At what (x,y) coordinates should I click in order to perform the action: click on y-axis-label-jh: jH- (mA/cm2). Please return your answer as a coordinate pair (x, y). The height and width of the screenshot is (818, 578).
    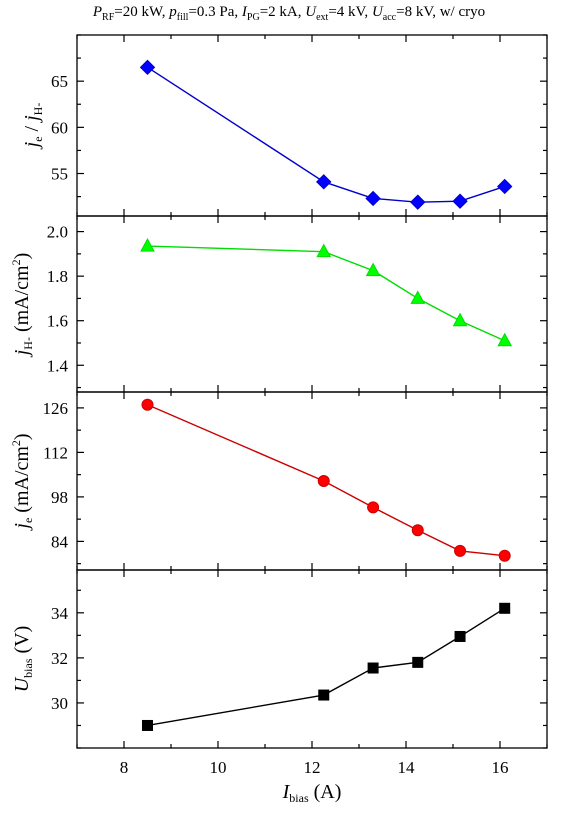
    Looking at the image, I should click on (22, 306).